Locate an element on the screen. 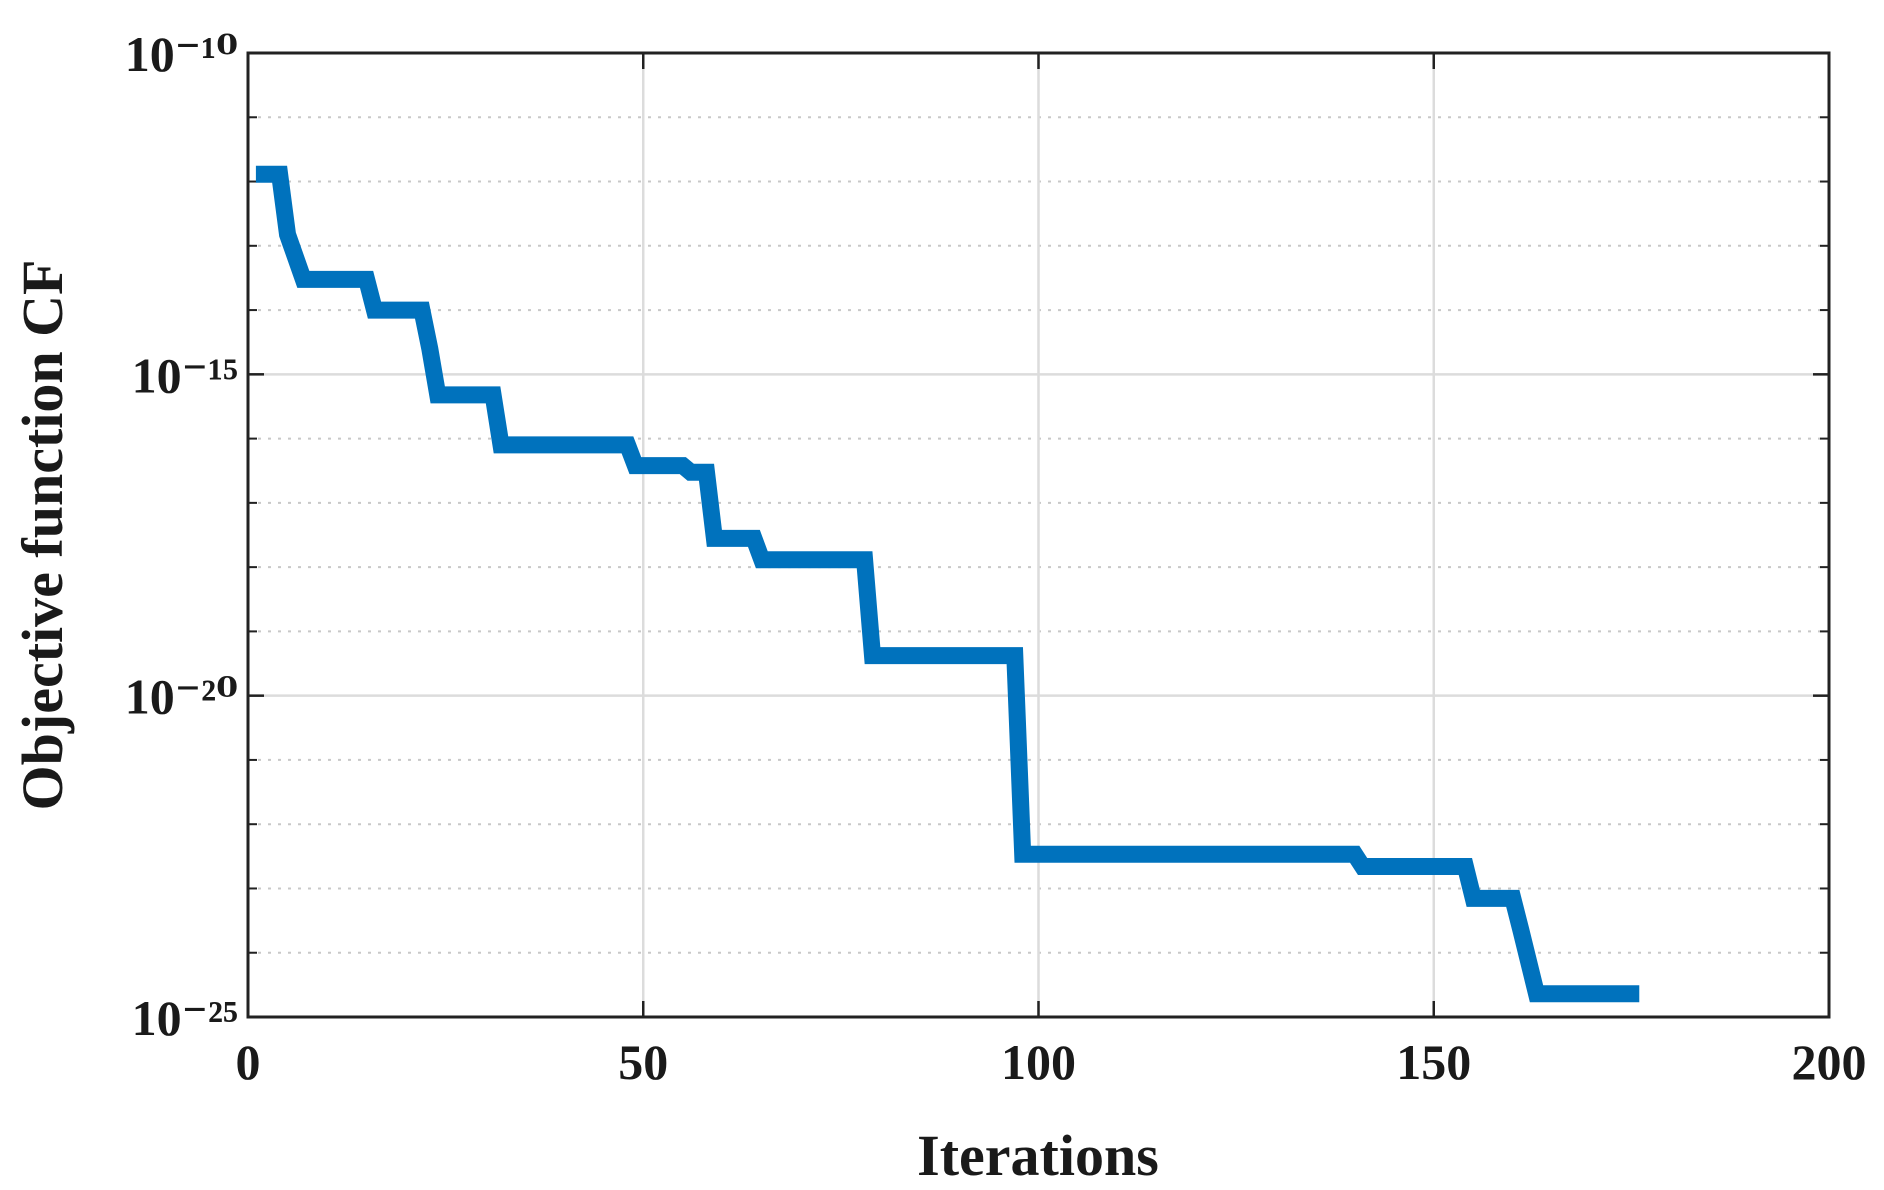 Image resolution: width=1884 pixels, height=1190 pixels. x-tick-label: 100 is located at coordinates (1038, 1062).